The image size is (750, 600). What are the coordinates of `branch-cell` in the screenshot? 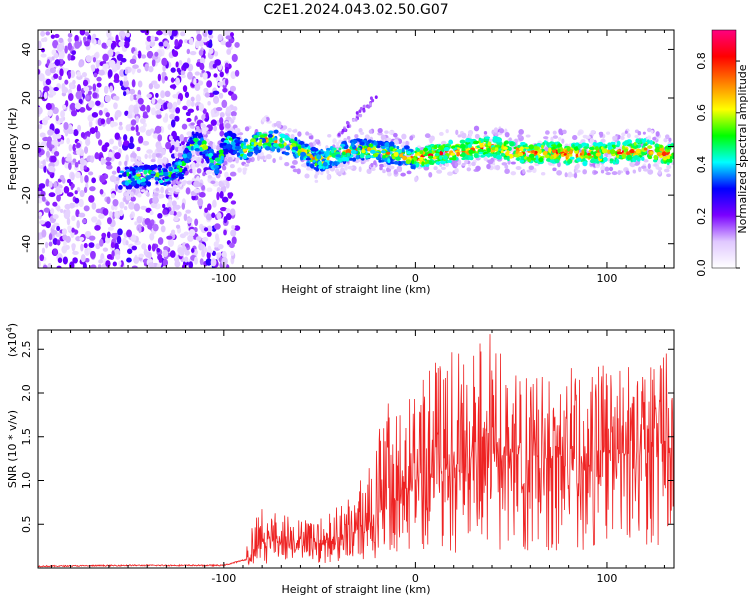 It's located at (369, 107).